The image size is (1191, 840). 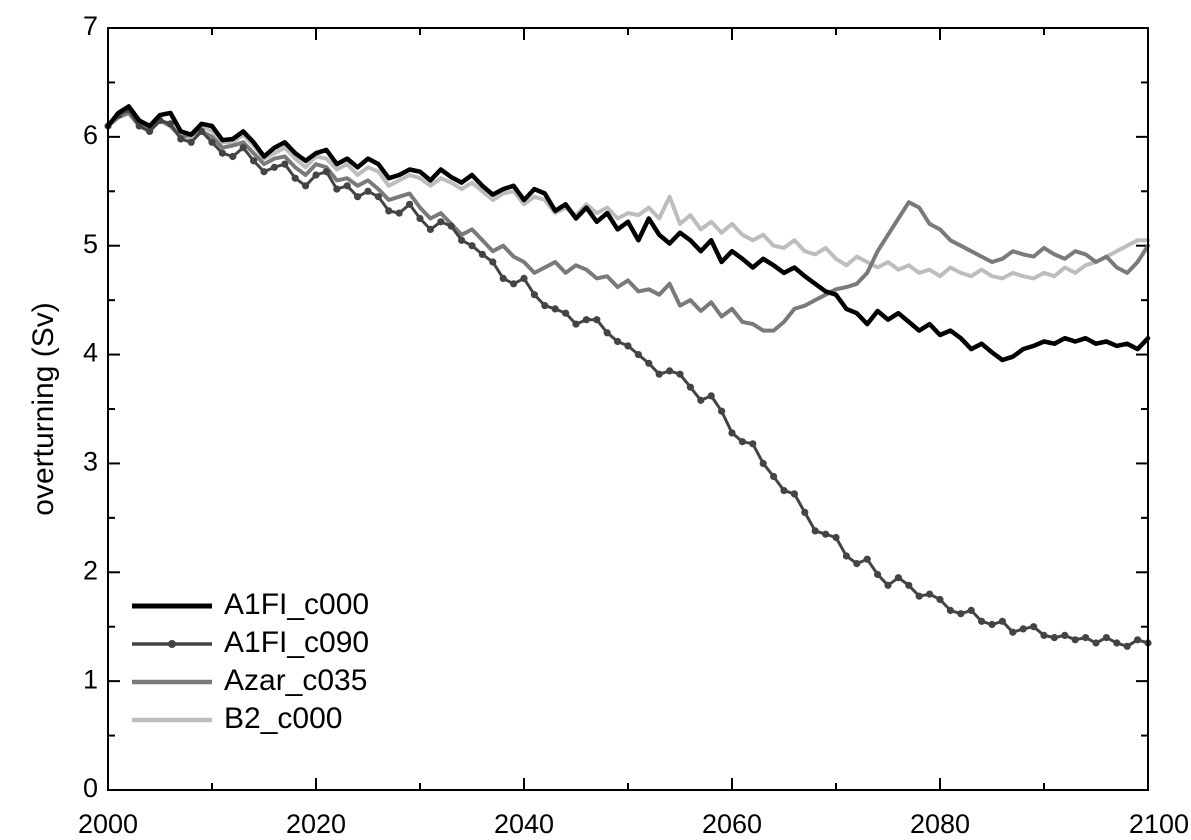 What do you see at coordinates (250, 604) in the screenshot?
I see `legend-item-a1fi-c000: A1FI_c000` at bounding box center [250, 604].